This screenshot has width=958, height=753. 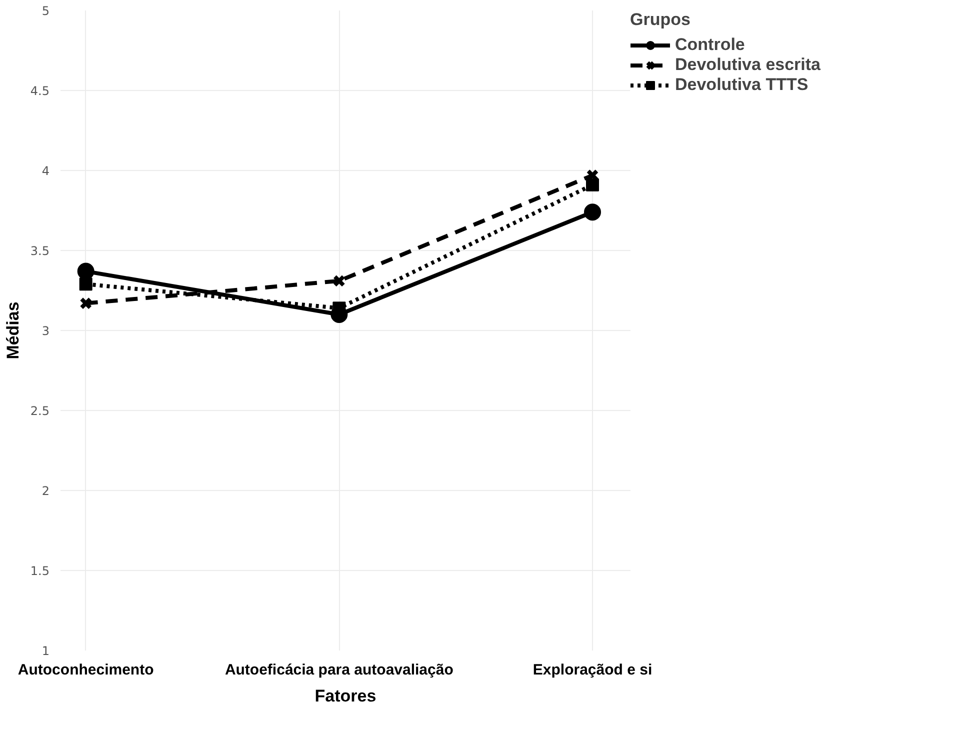 What do you see at coordinates (40, 251) in the screenshot?
I see `y-tick-label: 3.5` at bounding box center [40, 251].